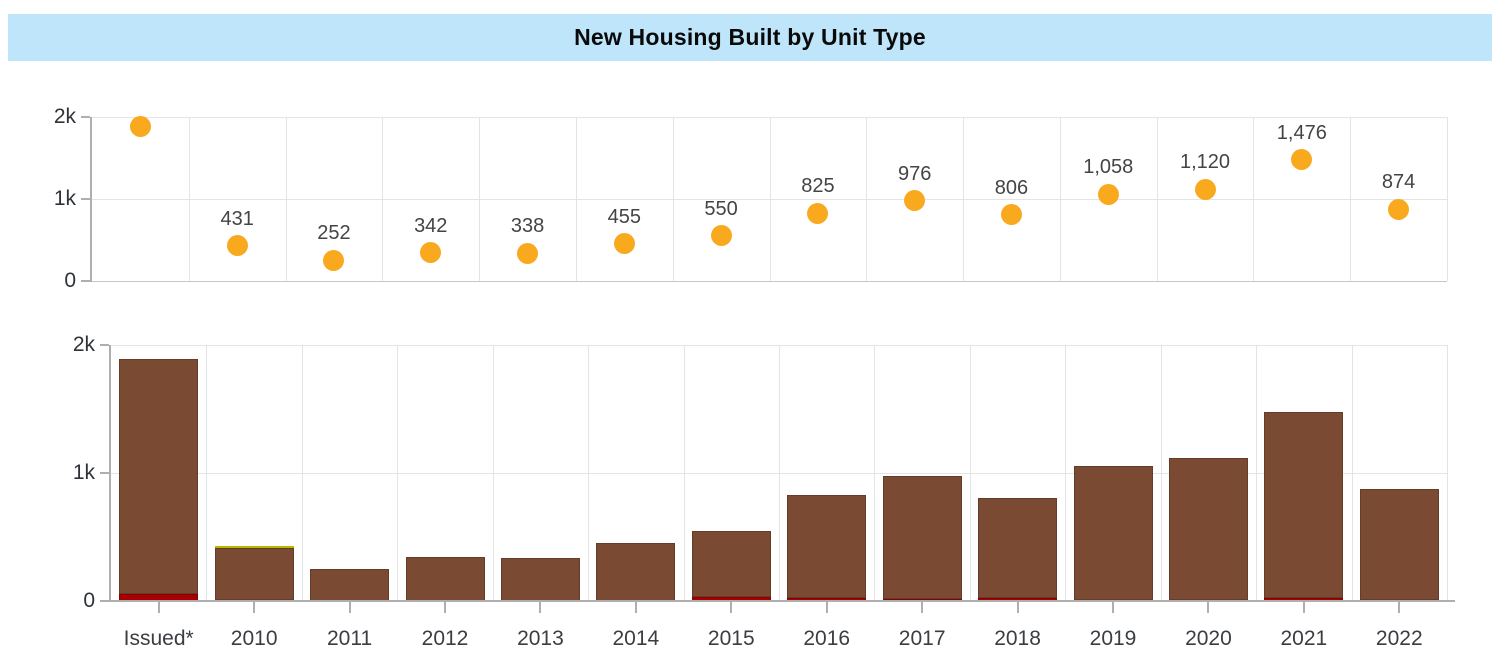 The height and width of the screenshot is (664, 1508). What do you see at coordinates (540, 638) in the screenshot?
I see `x-axis-label: 2013` at bounding box center [540, 638].